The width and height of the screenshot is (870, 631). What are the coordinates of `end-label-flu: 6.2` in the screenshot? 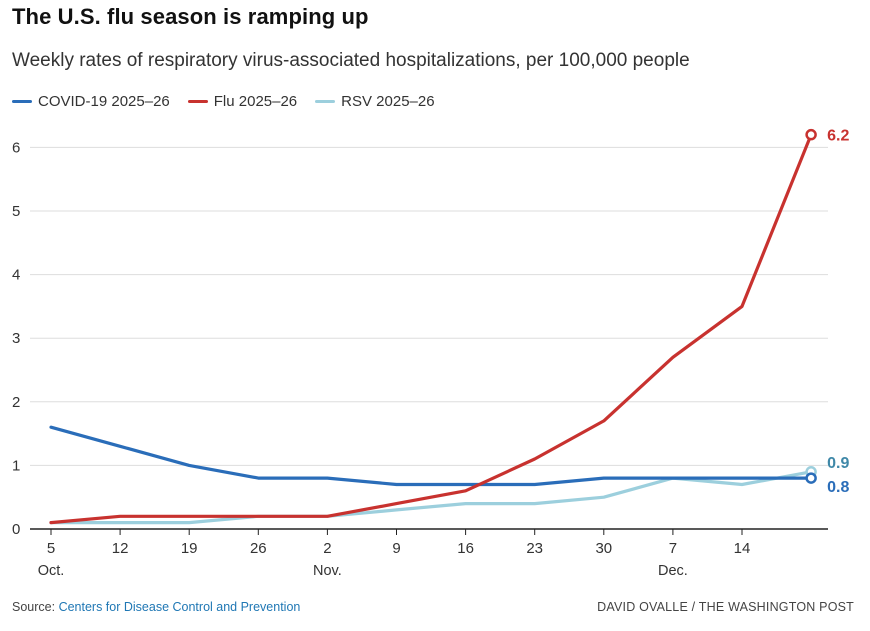 It's located at (838, 136).